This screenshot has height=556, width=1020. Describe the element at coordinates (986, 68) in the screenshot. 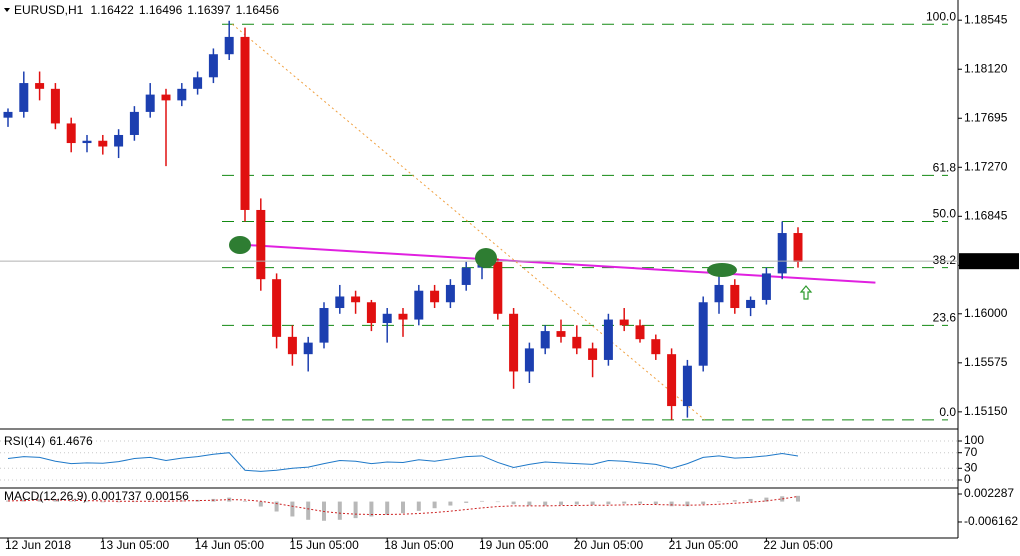

I see `y-tick-label: 1.18120` at that location.